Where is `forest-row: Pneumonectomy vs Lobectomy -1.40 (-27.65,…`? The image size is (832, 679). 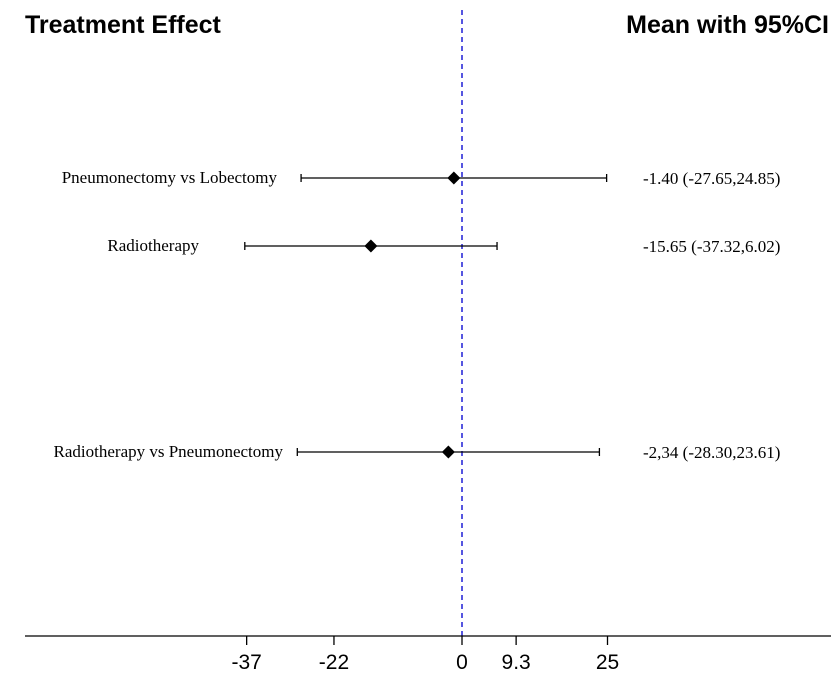
forest-row: Pneumonectomy vs Lobectomy -1.40 (-27.65,… is located at coordinates (421, 178).